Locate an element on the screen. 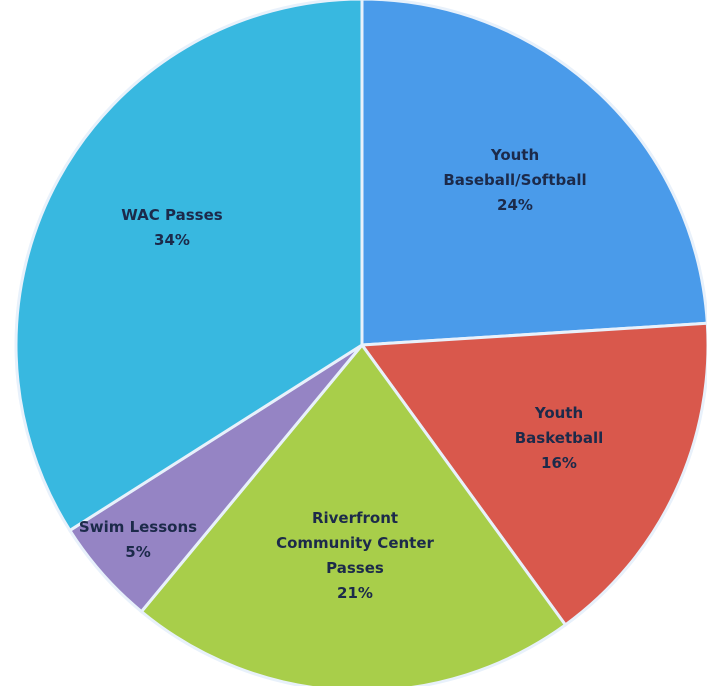 The height and width of the screenshot is (686, 707). slice-percent-label: 34% is located at coordinates (172, 240).